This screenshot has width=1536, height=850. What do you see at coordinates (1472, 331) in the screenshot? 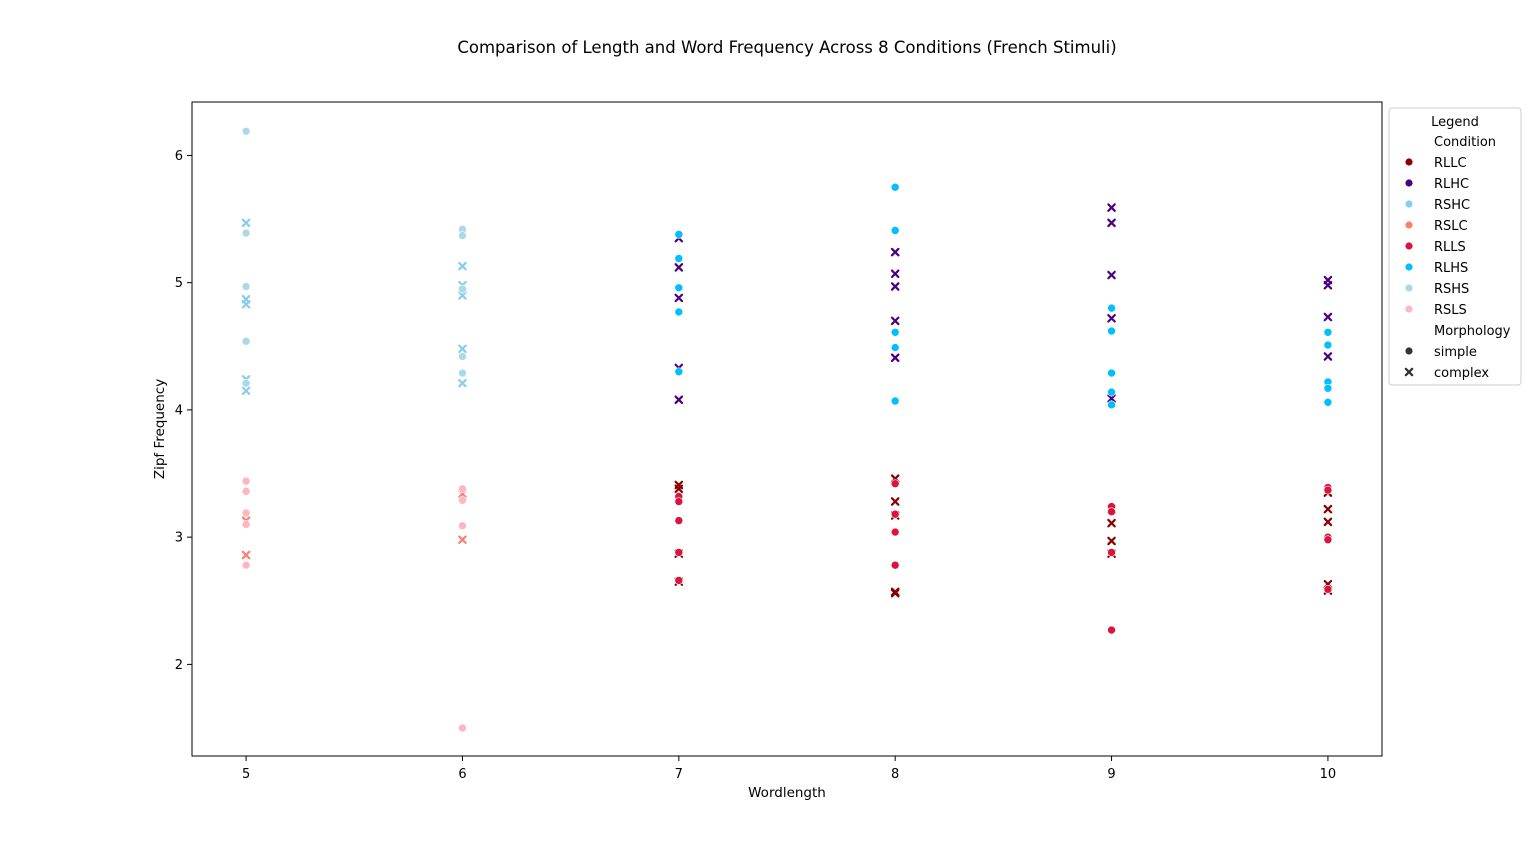
I see `legend-style-title: Morphology` at bounding box center [1472, 331].